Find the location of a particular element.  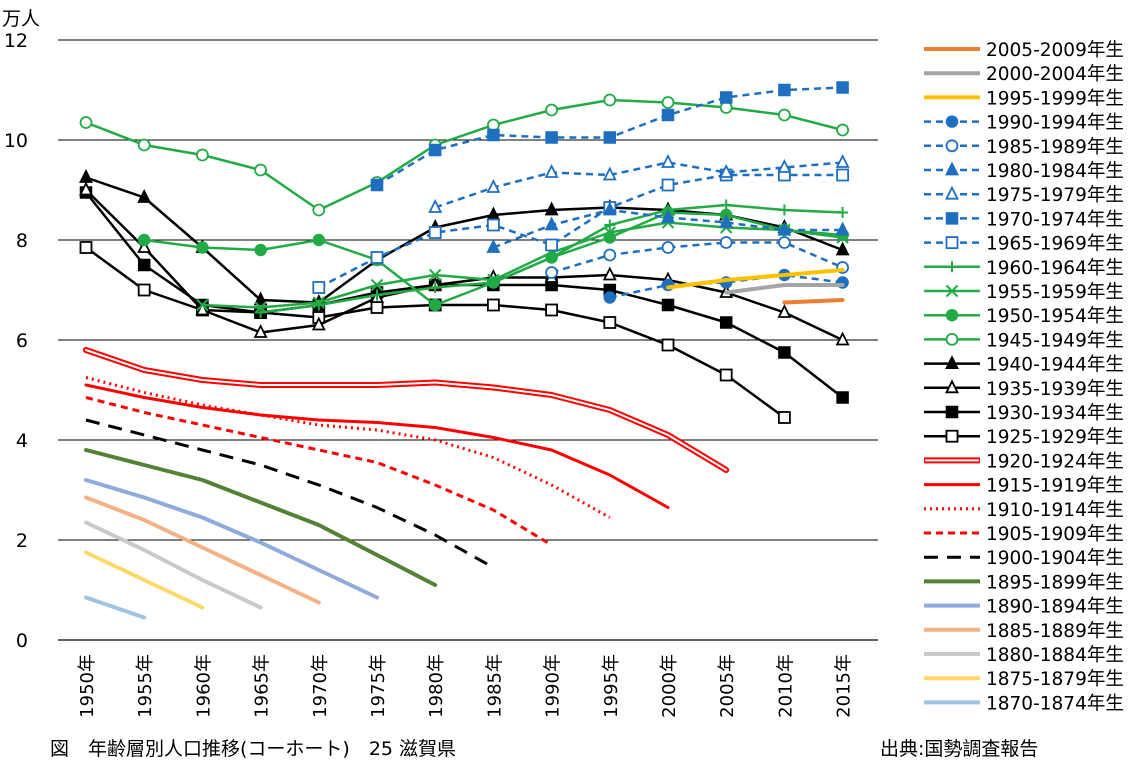

series-1990-1994年生 is located at coordinates (726, 286).